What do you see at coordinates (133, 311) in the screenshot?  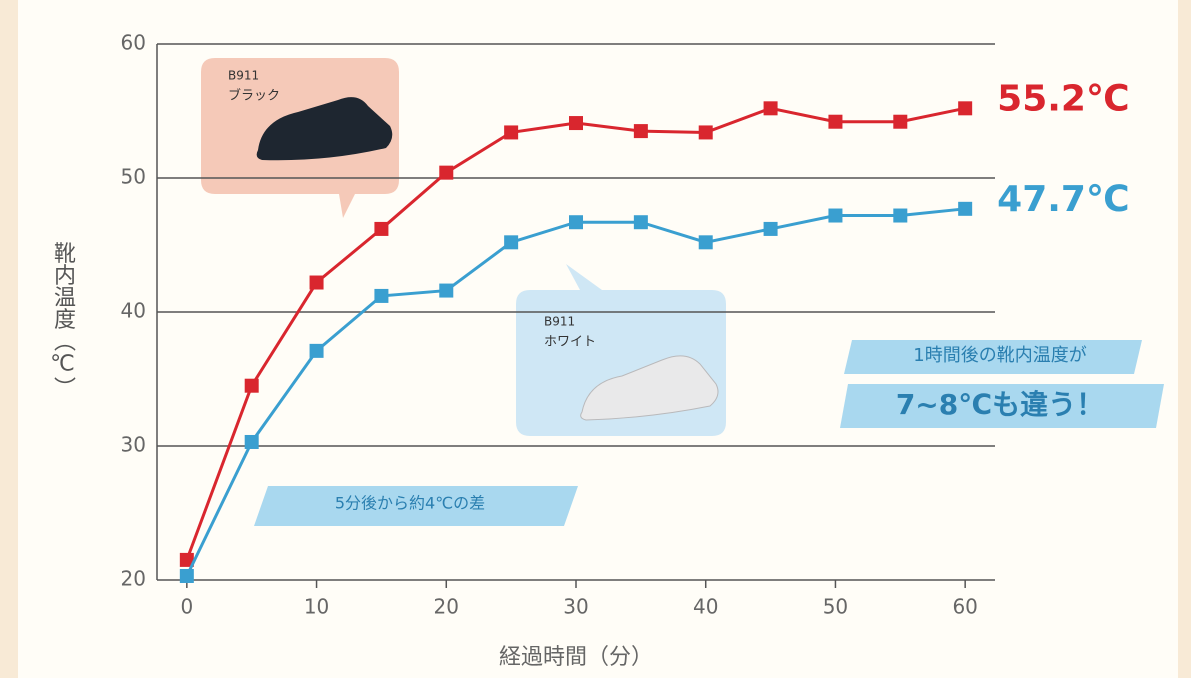 I see `y-tick-label: 40` at bounding box center [133, 311].